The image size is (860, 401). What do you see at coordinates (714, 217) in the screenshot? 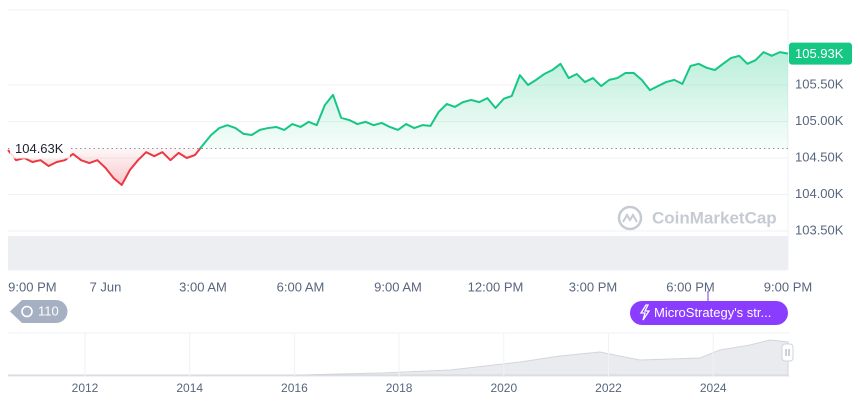
I see `watermark-text: CoinMarketCap` at bounding box center [714, 217].